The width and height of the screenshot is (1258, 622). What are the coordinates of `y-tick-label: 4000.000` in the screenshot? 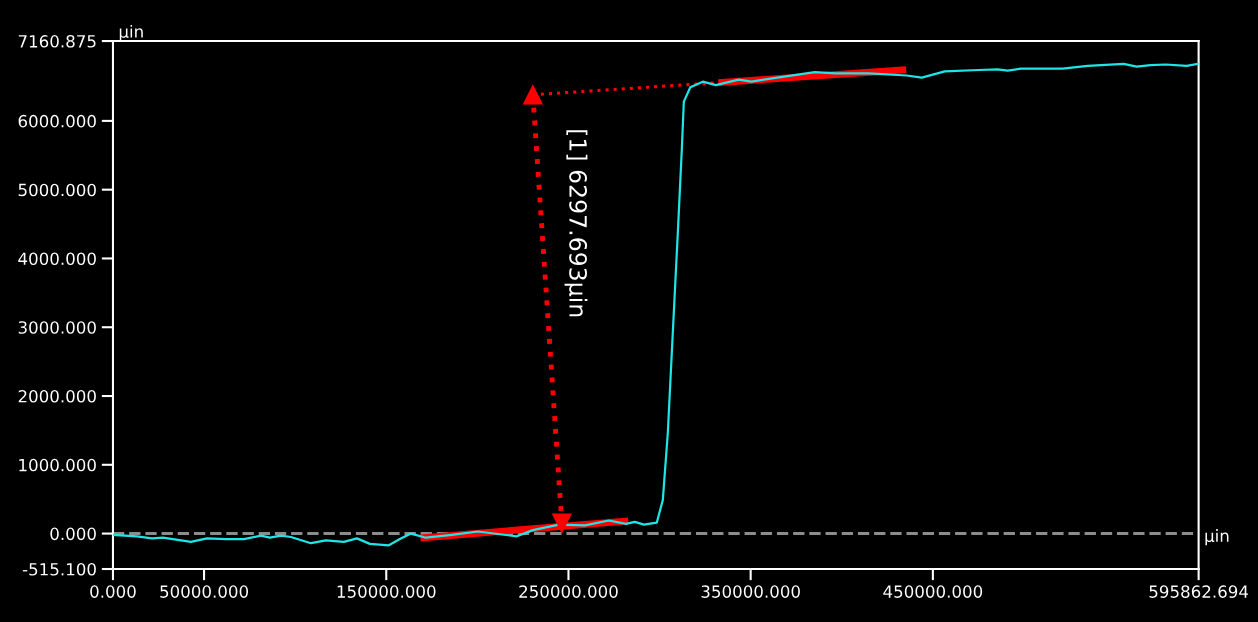 It's located at (57, 259).